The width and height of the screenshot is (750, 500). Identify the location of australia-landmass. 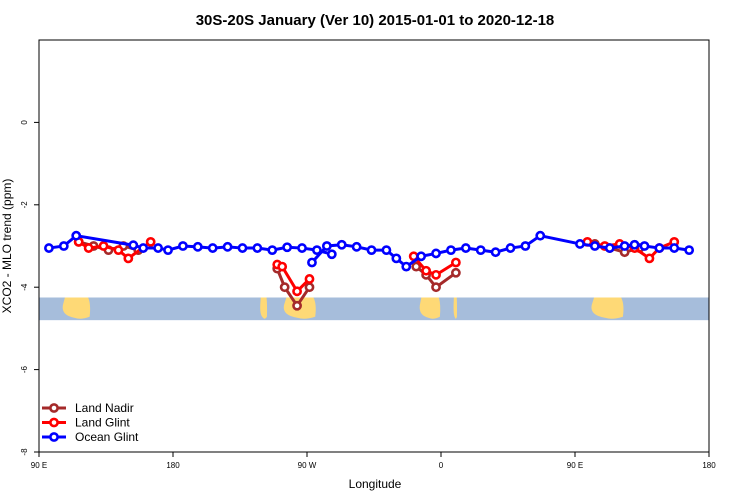
(76, 308).